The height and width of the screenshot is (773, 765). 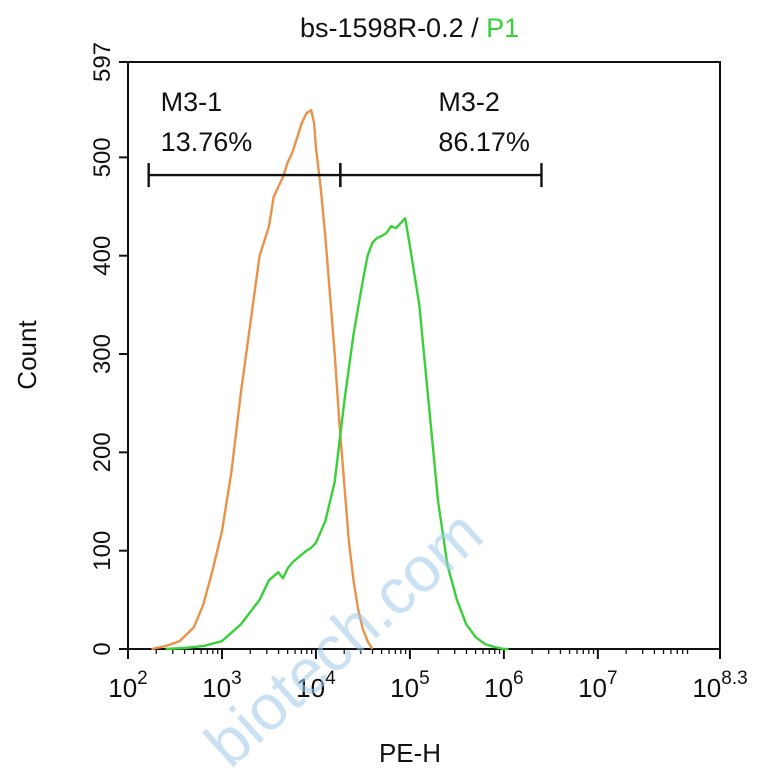 I want to click on marker-label: M3-1, so click(x=192, y=102).